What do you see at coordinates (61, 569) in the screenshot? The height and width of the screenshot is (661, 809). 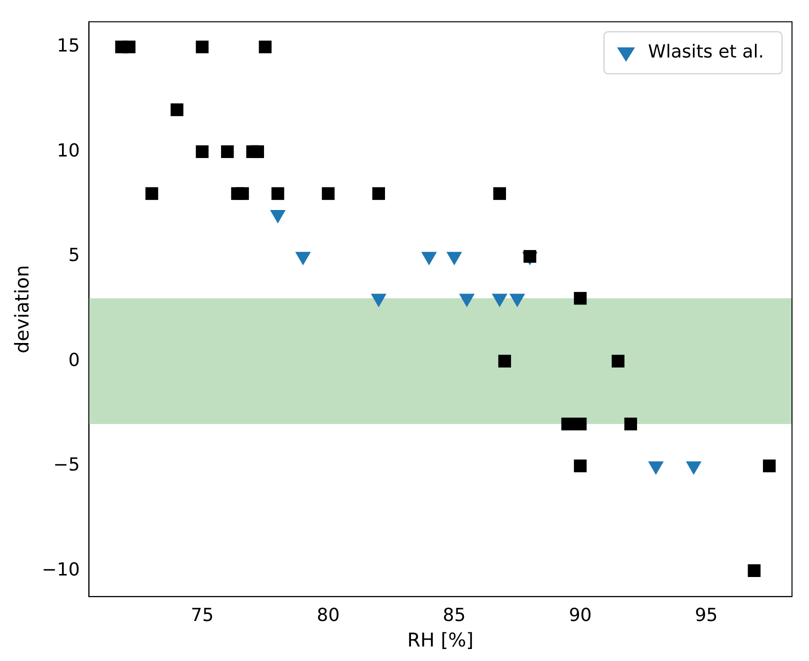 I see `y-tick-label: −10` at bounding box center [61, 569].